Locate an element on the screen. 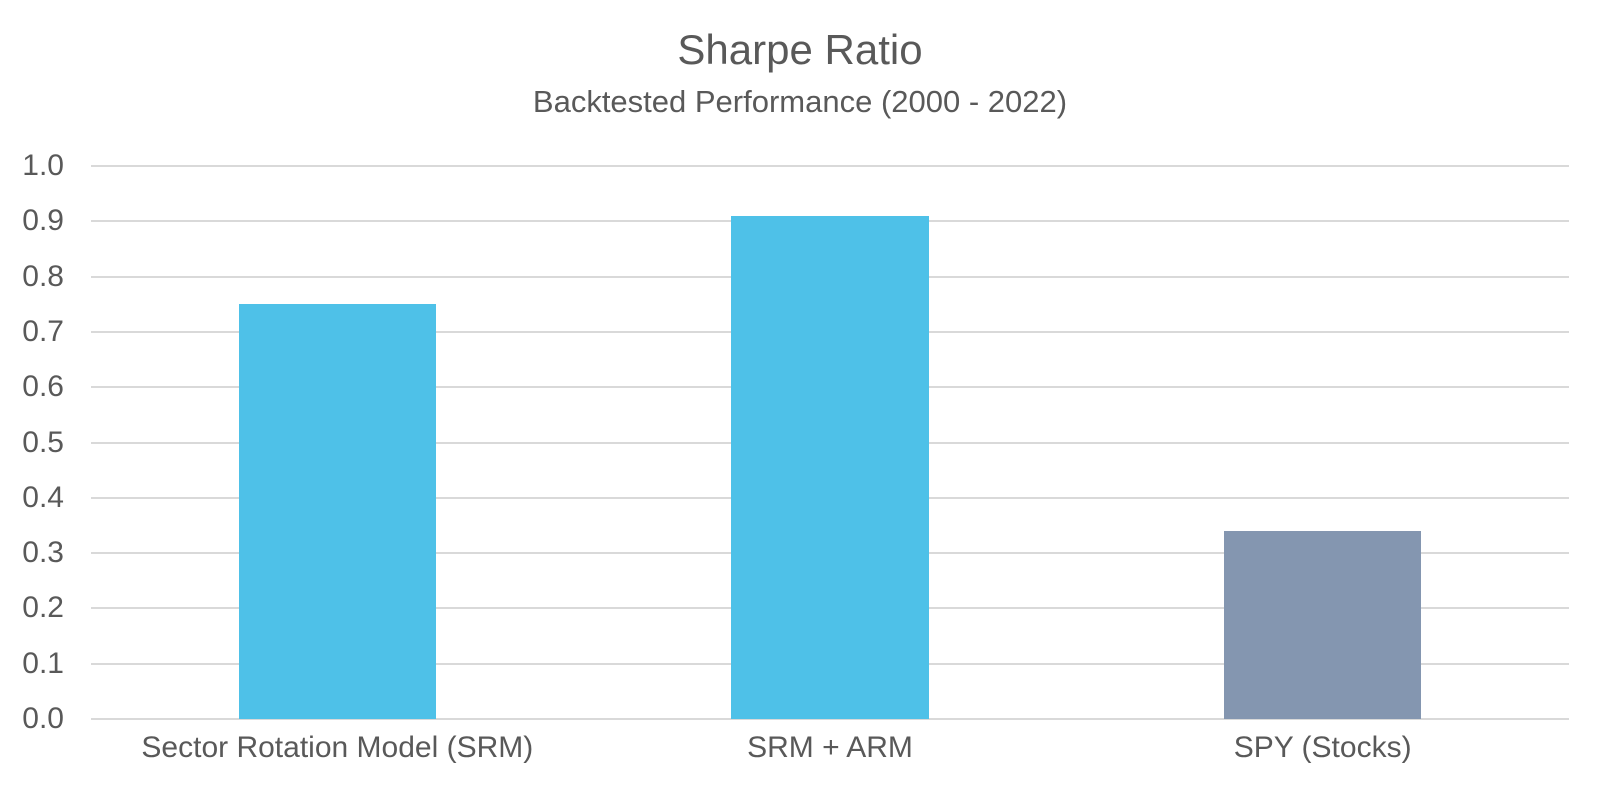  chart-title: Sharpe Ratio is located at coordinates (800, 49).